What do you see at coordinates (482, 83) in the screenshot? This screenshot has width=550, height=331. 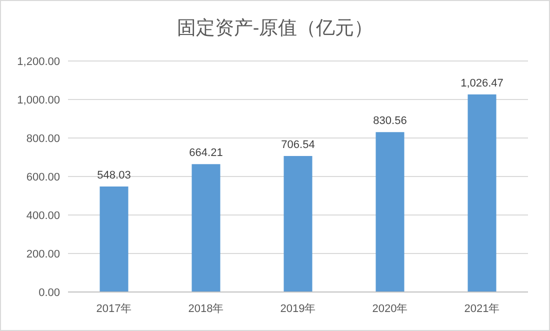 I see `data-label: 1,026.47` at bounding box center [482, 83].